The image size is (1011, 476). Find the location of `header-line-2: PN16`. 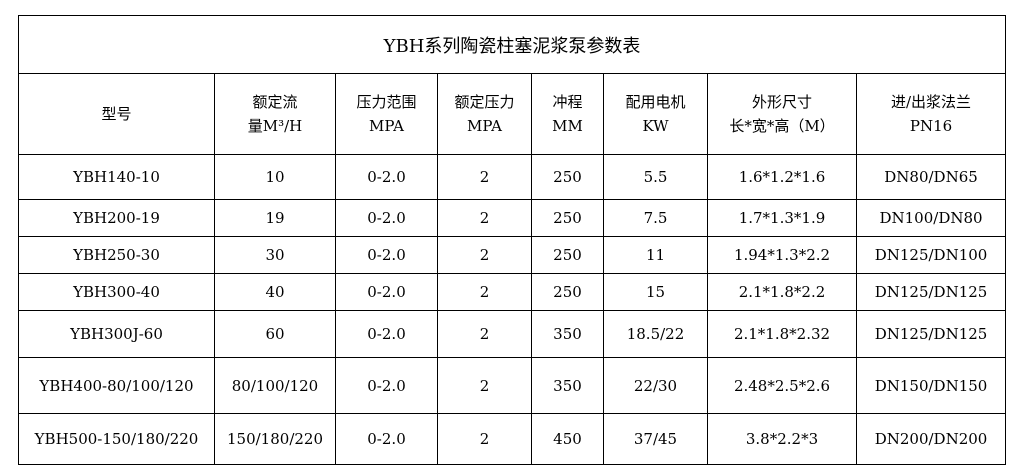

header-line-2: PN16 is located at coordinates (931, 126).